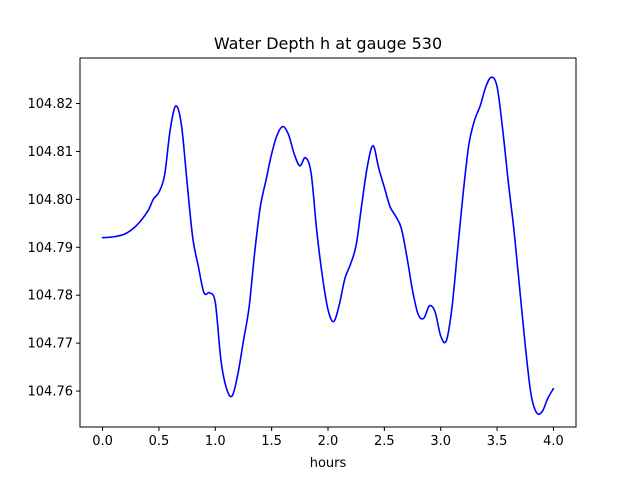 Image resolution: width=640 pixels, height=480 pixels. Describe the element at coordinates (440, 441) in the screenshot. I see `x-tick-label: 3.0` at that location.